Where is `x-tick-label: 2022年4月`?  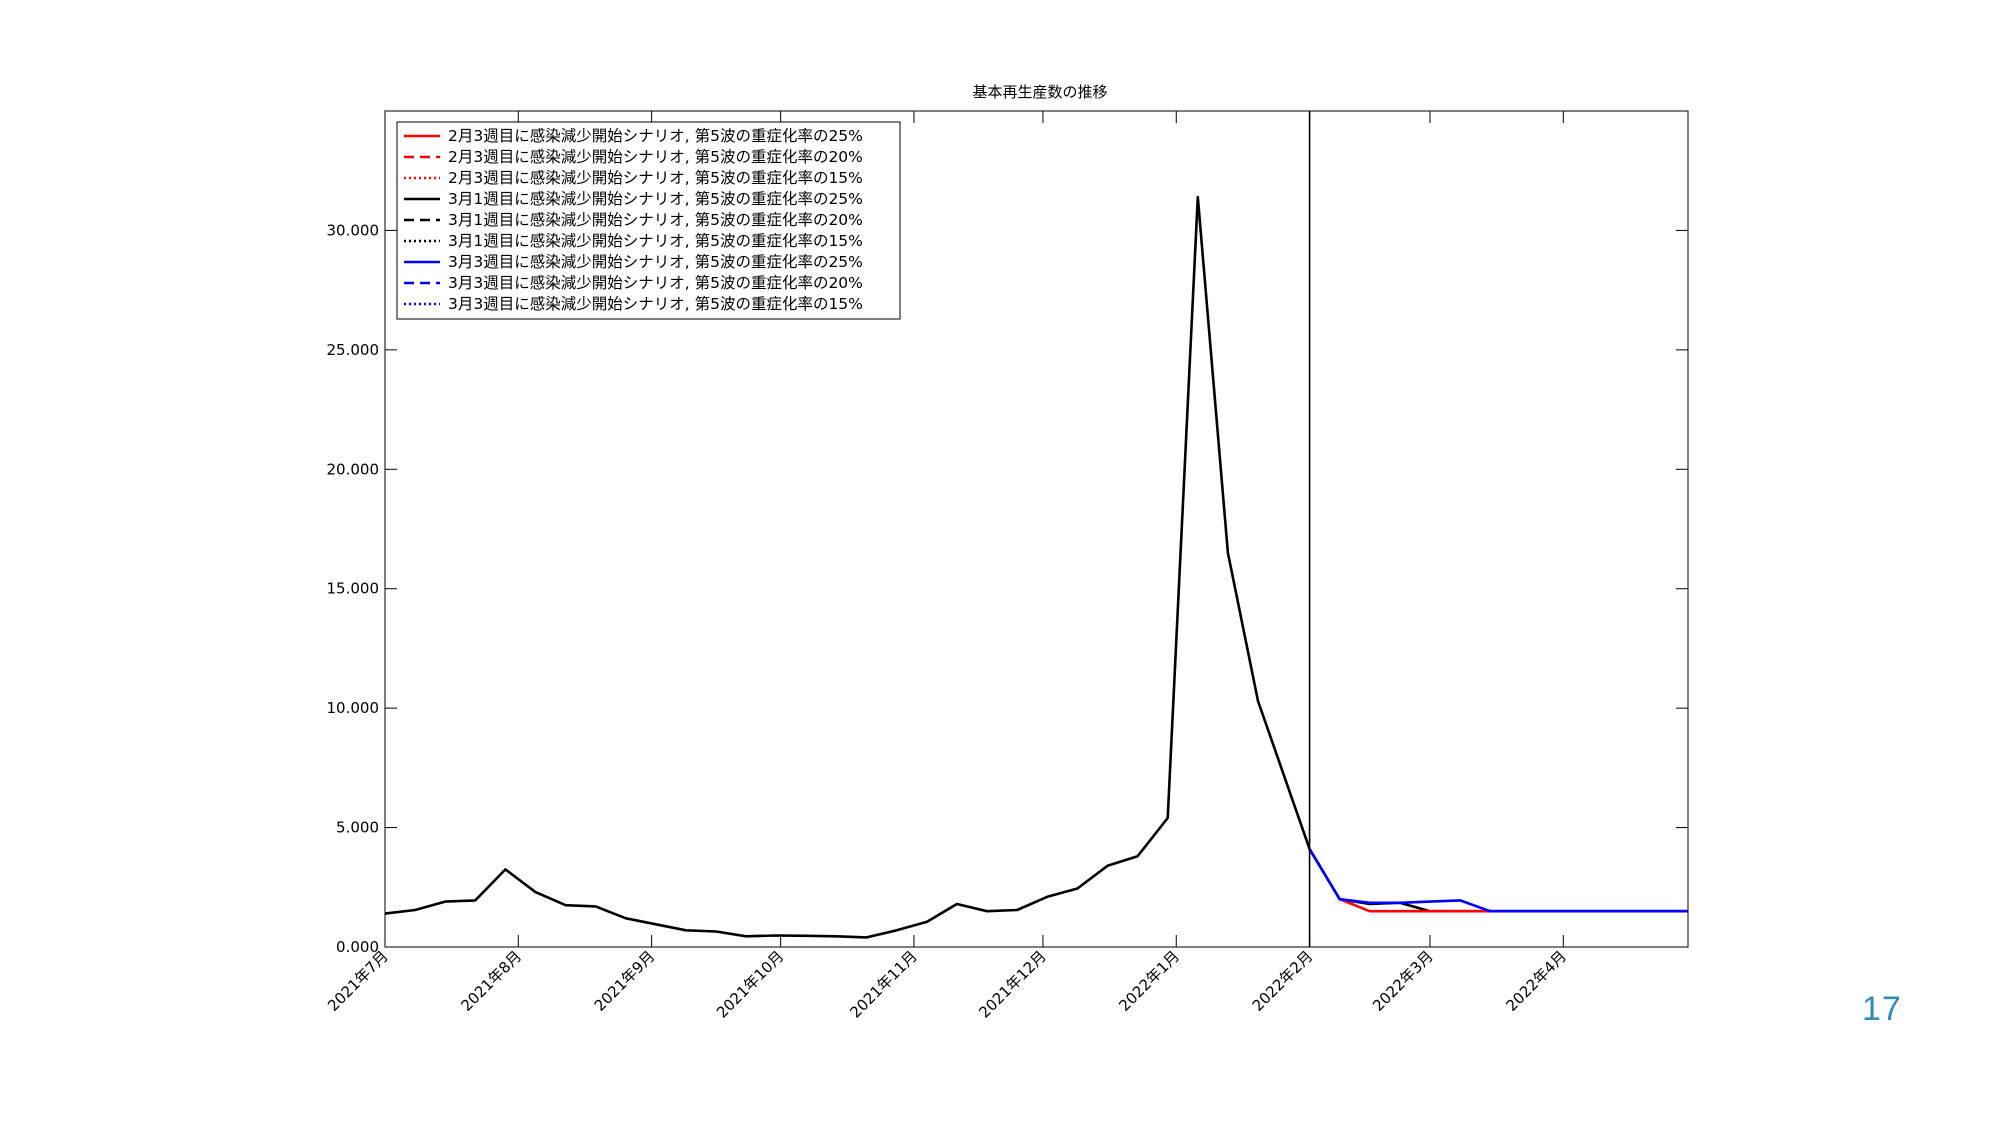
x-tick-label: 2022年4月 is located at coordinates (1536, 981).